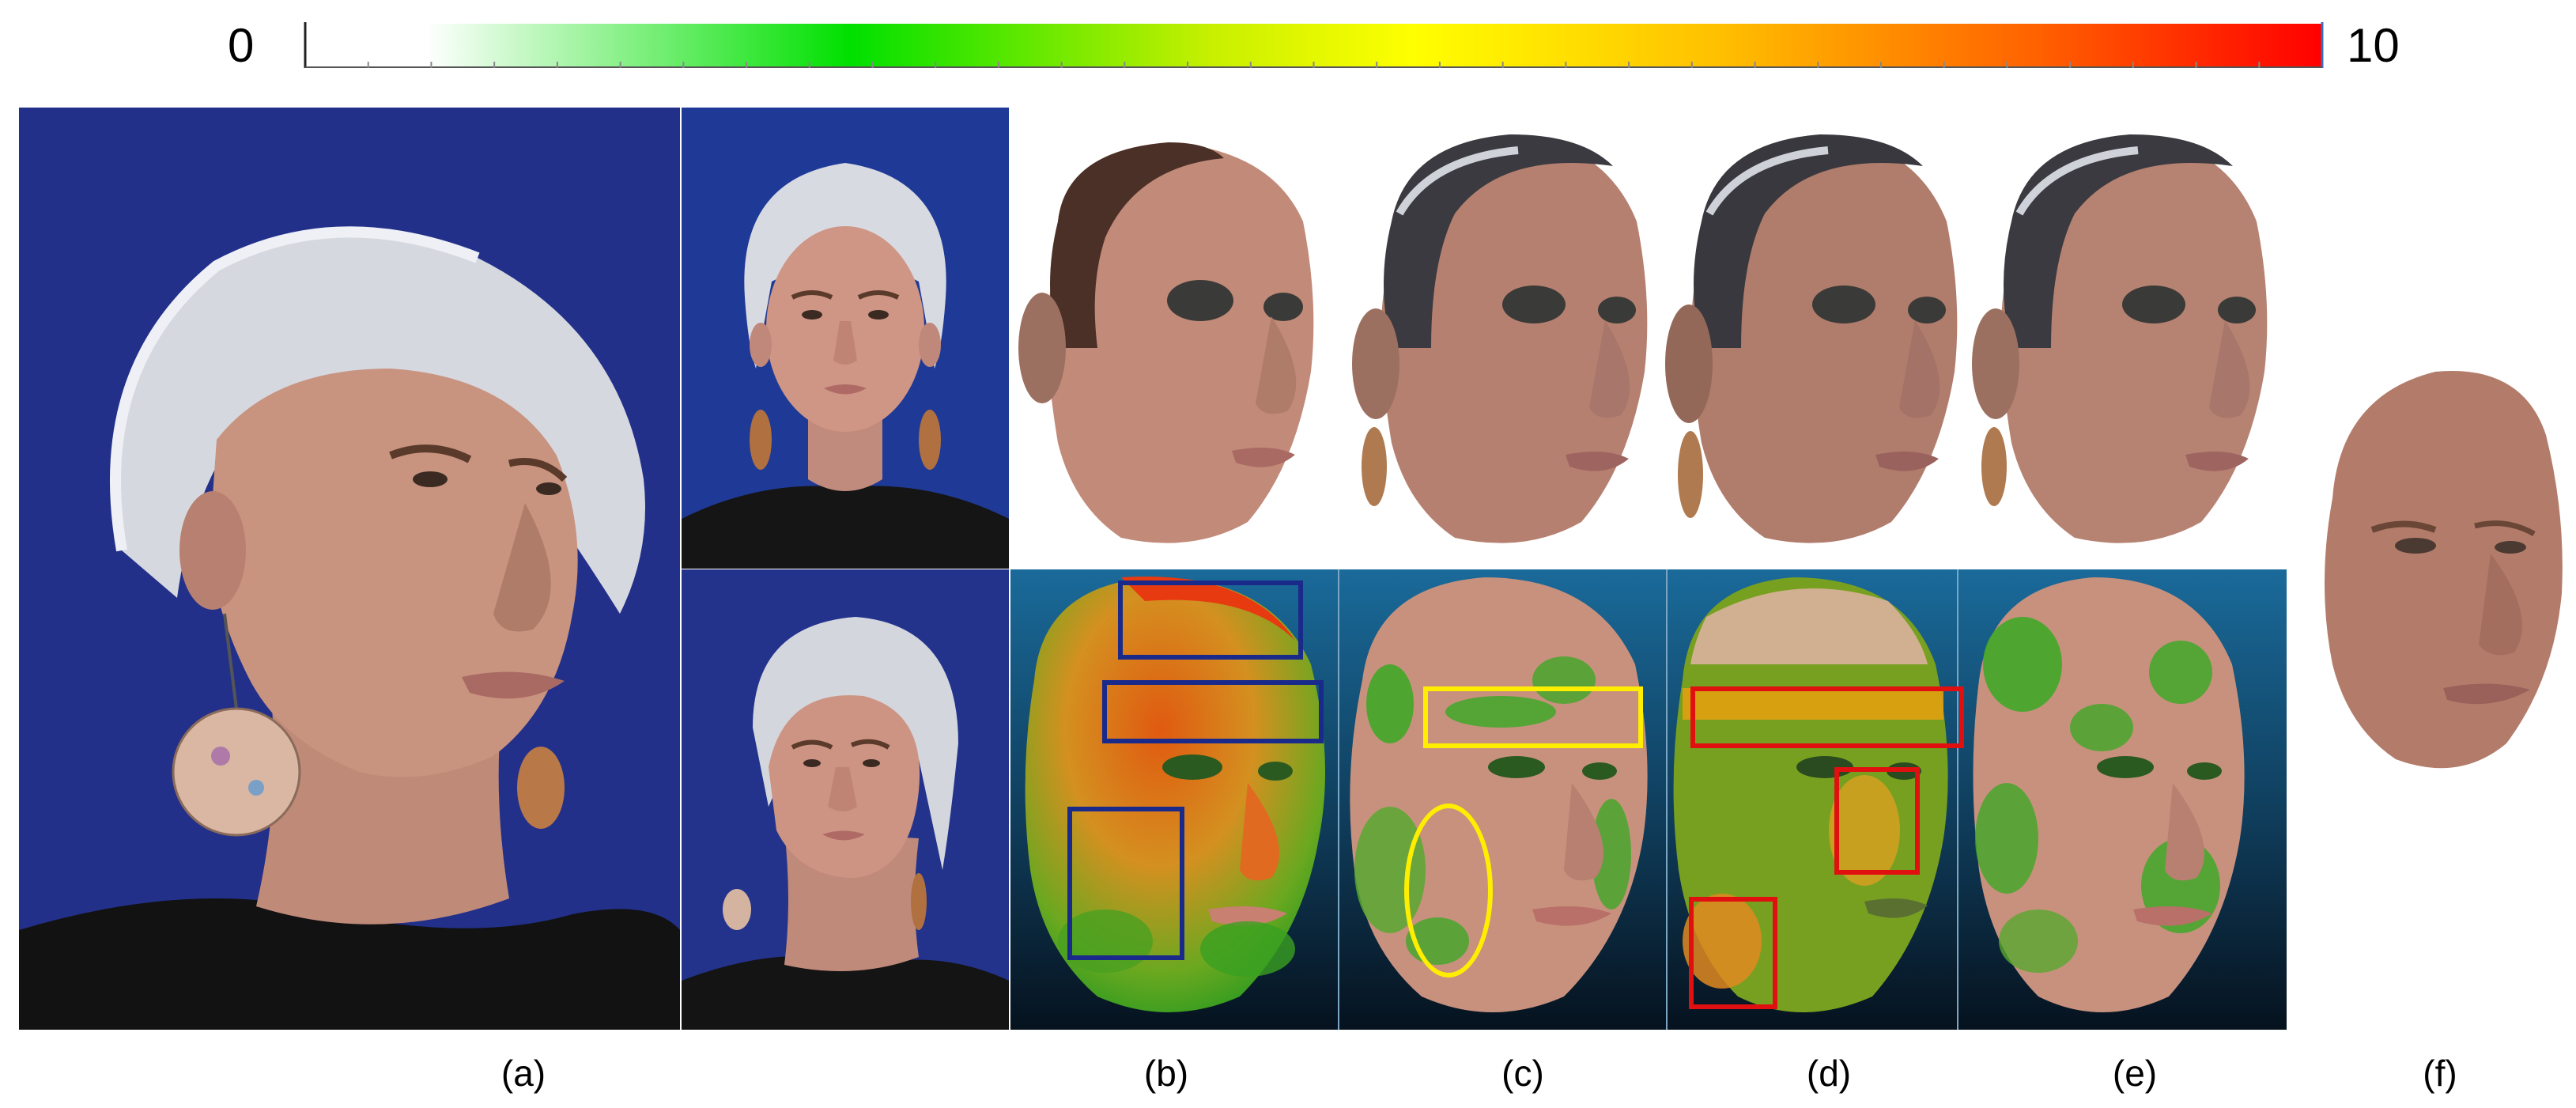 Image resolution: width=2576 pixels, height=1108 pixels. What do you see at coordinates (2439, 573) in the screenshot?
I see `ground-truth-scan` at bounding box center [2439, 573].